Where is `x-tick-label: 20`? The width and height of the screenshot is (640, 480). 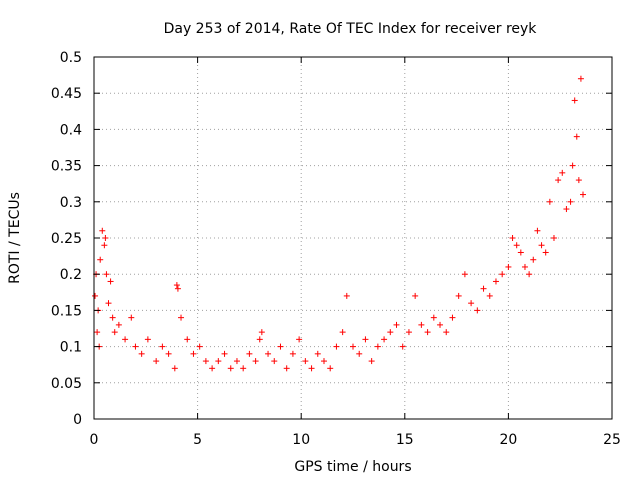
x-tick-label: 20 is located at coordinates (508, 440).